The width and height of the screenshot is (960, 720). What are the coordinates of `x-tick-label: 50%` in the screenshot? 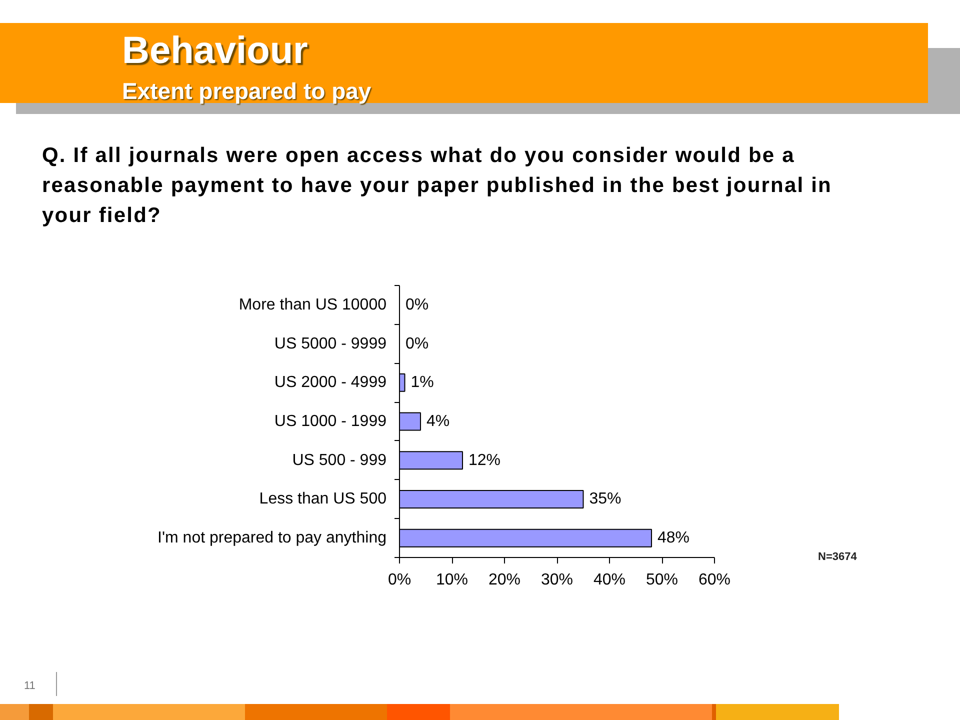 It's located at (662, 580).